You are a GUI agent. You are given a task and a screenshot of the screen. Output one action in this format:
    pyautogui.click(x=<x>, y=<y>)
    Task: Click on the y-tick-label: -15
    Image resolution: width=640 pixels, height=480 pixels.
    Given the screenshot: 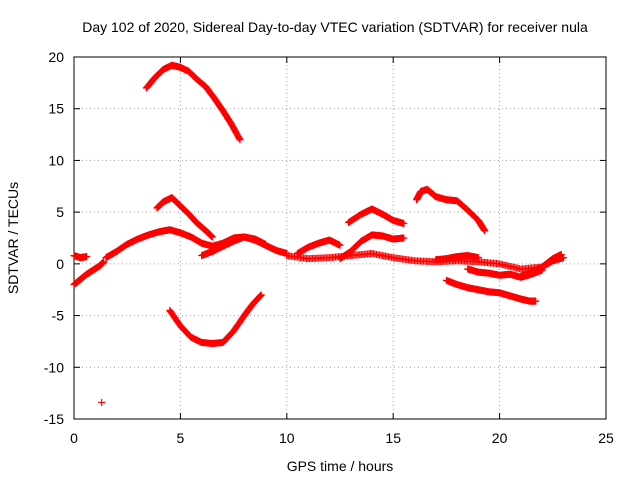 What is the action you would take?
    pyautogui.click(x=54, y=419)
    